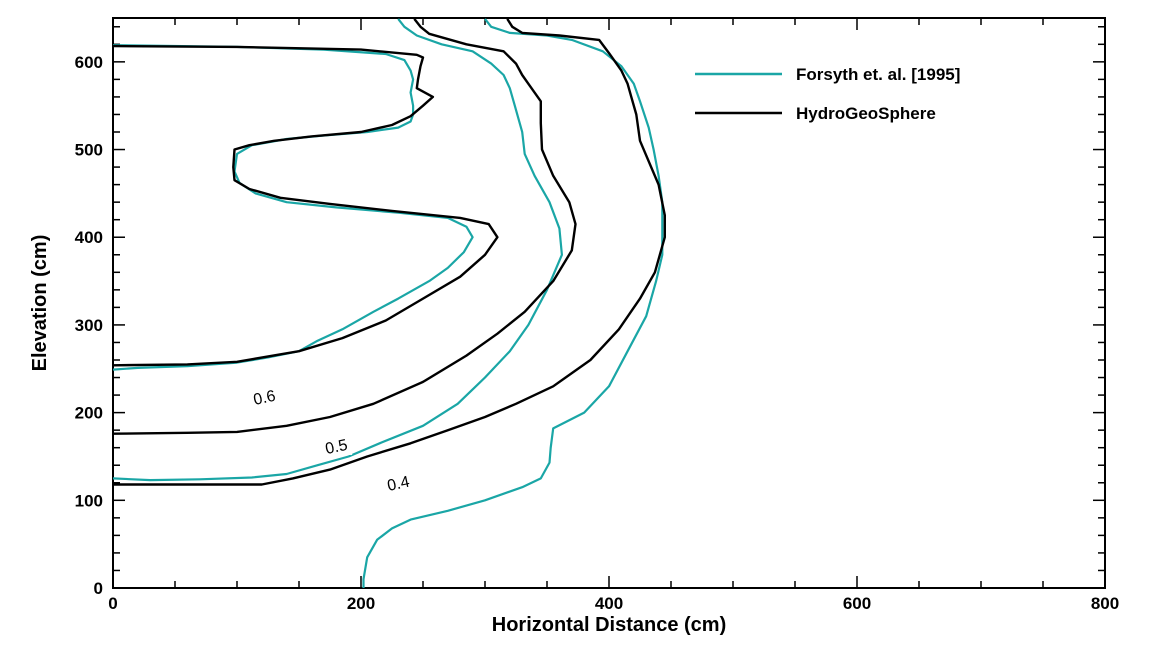 This screenshot has width=1169, height=663. I want to click on y-tick-label: 100, so click(89, 500).